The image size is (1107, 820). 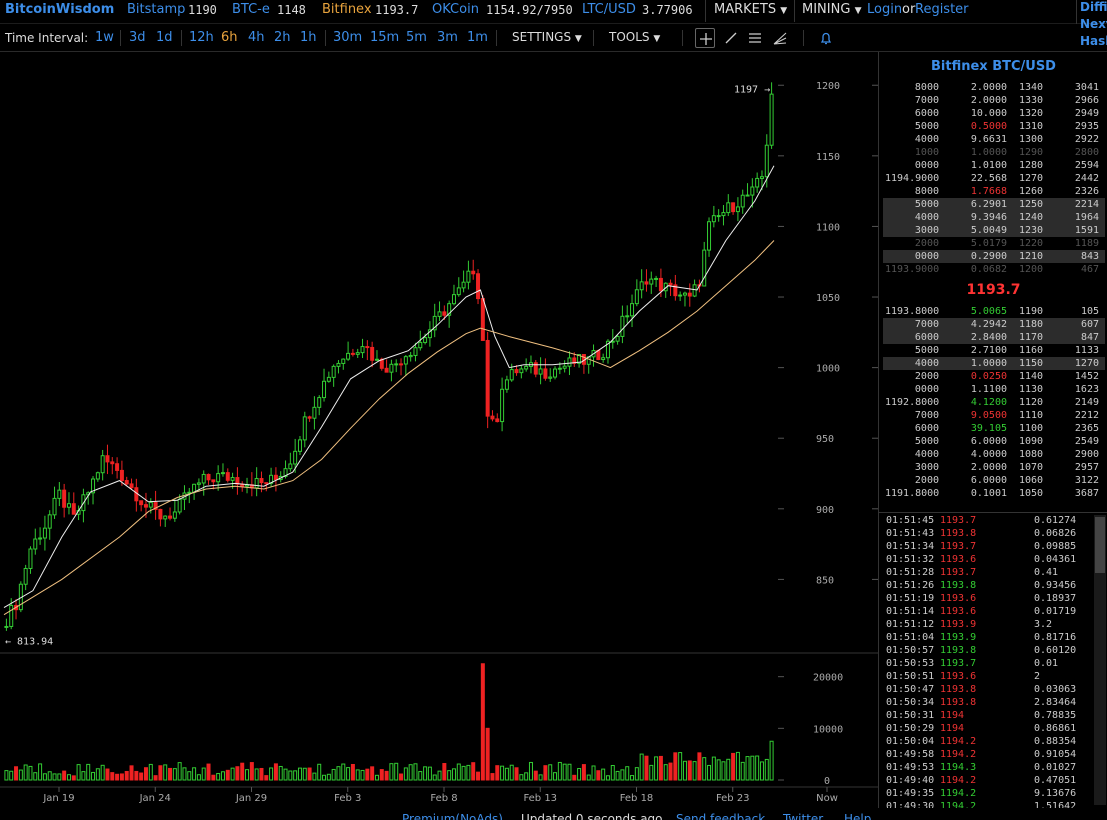 I want to click on markets-menu: MARKETS ▼, so click(x=750, y=9).